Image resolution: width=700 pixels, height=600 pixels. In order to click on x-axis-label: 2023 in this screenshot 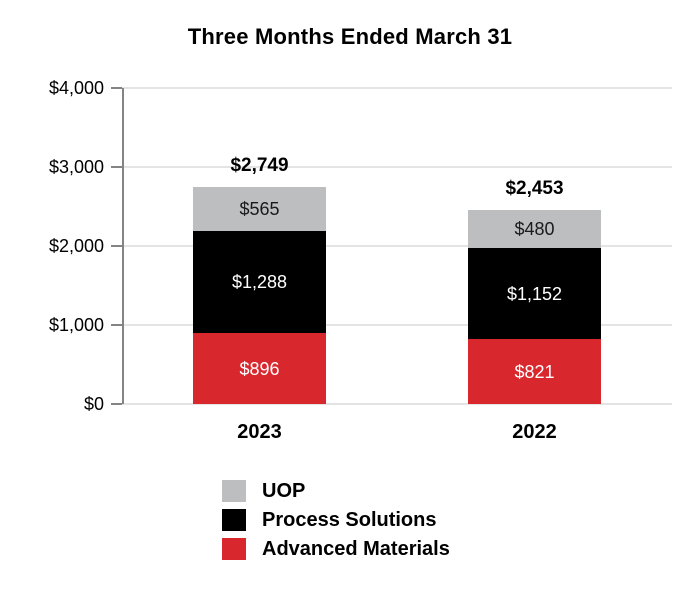, I will do `click(259, 432)`.